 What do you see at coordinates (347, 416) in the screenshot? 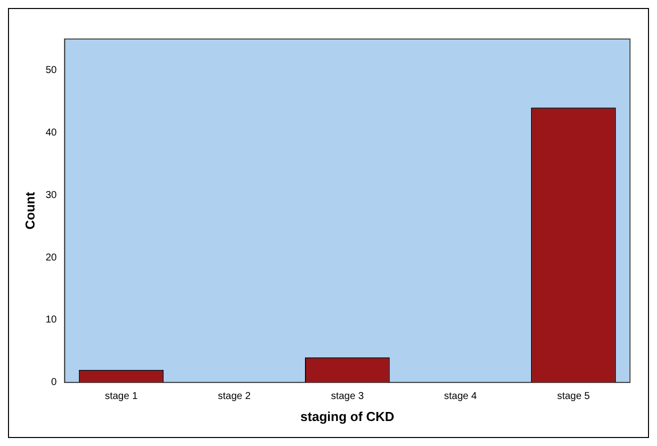
I see `x-axis-title: staging of CKD` at bounding box center [347, 416].